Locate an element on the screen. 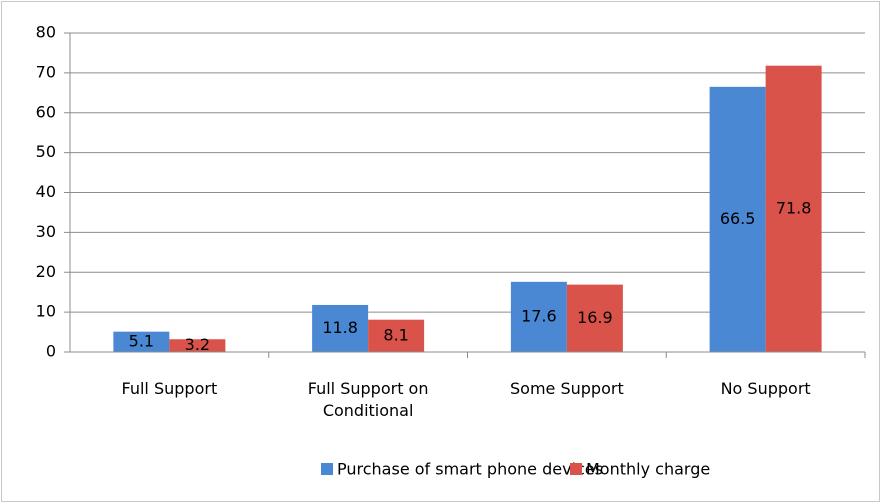  x-tick-label: Full Support is located at coordinates (169, 388).